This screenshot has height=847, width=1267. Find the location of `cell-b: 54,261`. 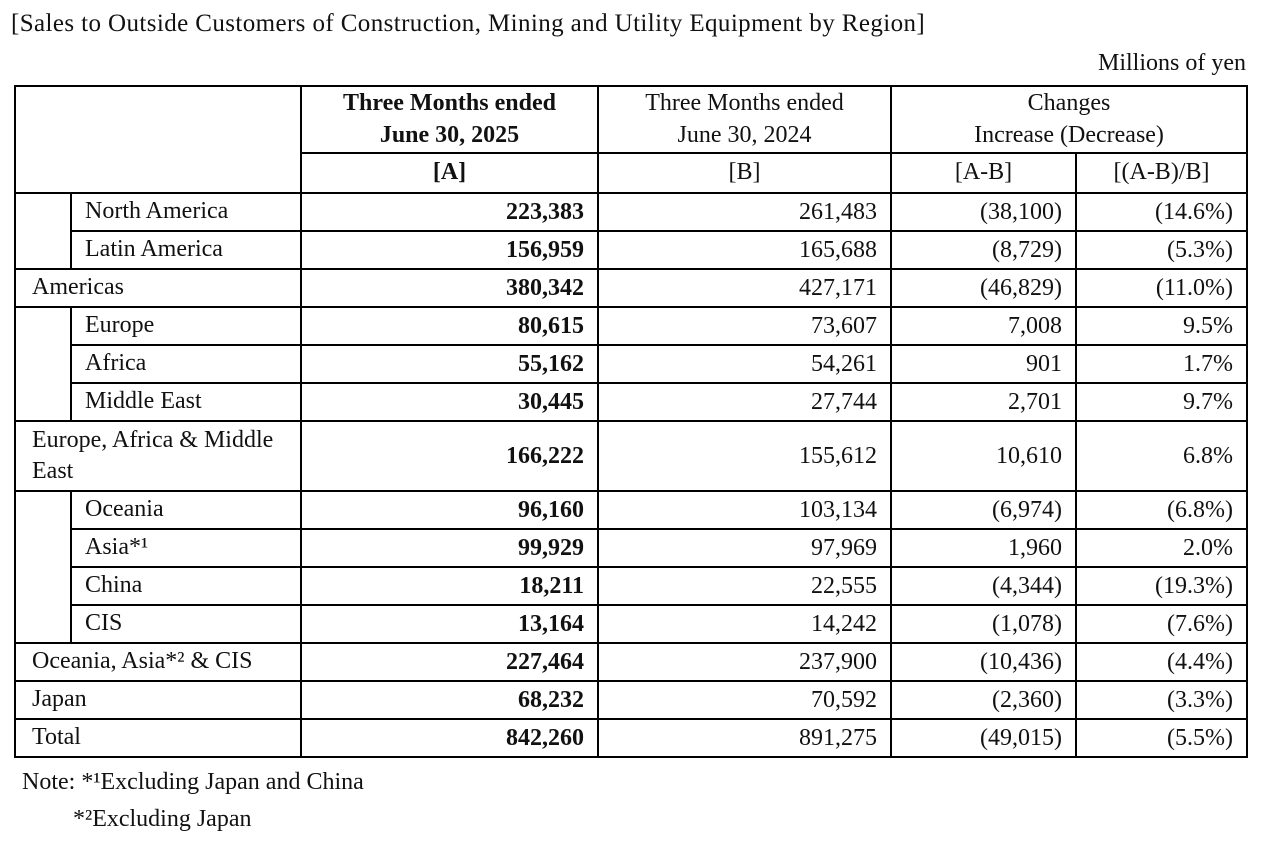

cell-b: 54,261 is located at coordinates (744, 364).